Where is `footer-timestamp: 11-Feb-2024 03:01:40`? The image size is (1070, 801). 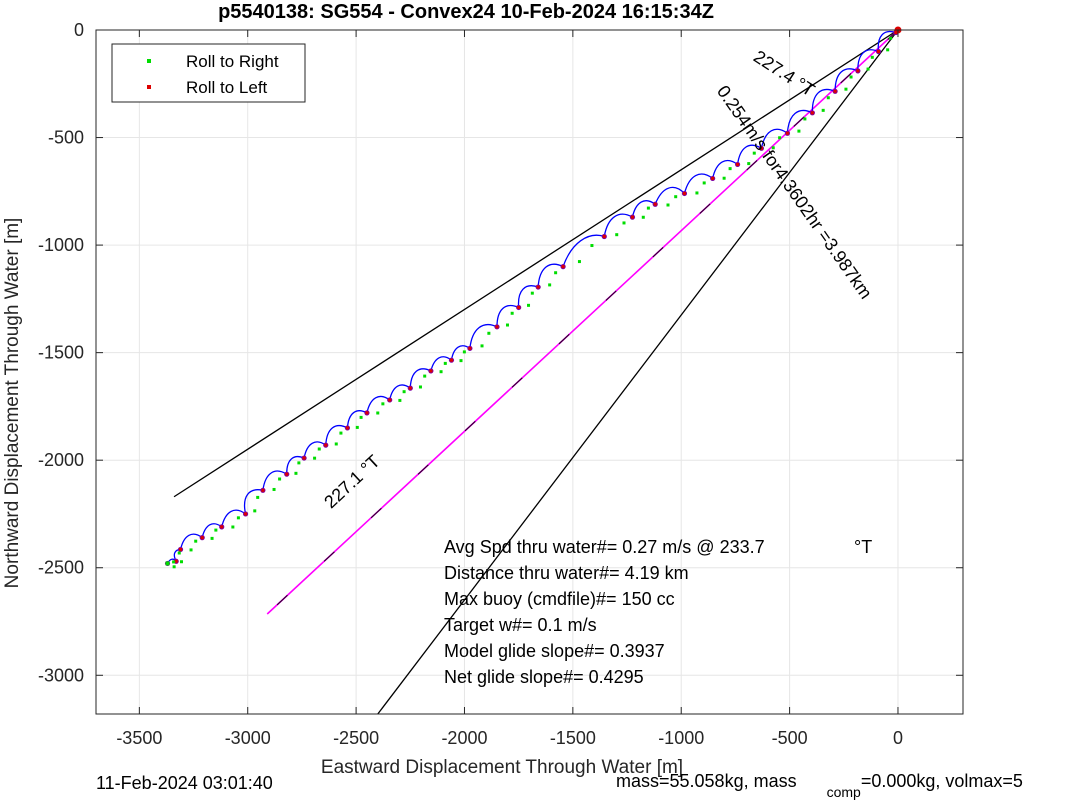 footer-timestamp: 11-Feb-2024 03:01:40 is located at coordinates (184, 783).